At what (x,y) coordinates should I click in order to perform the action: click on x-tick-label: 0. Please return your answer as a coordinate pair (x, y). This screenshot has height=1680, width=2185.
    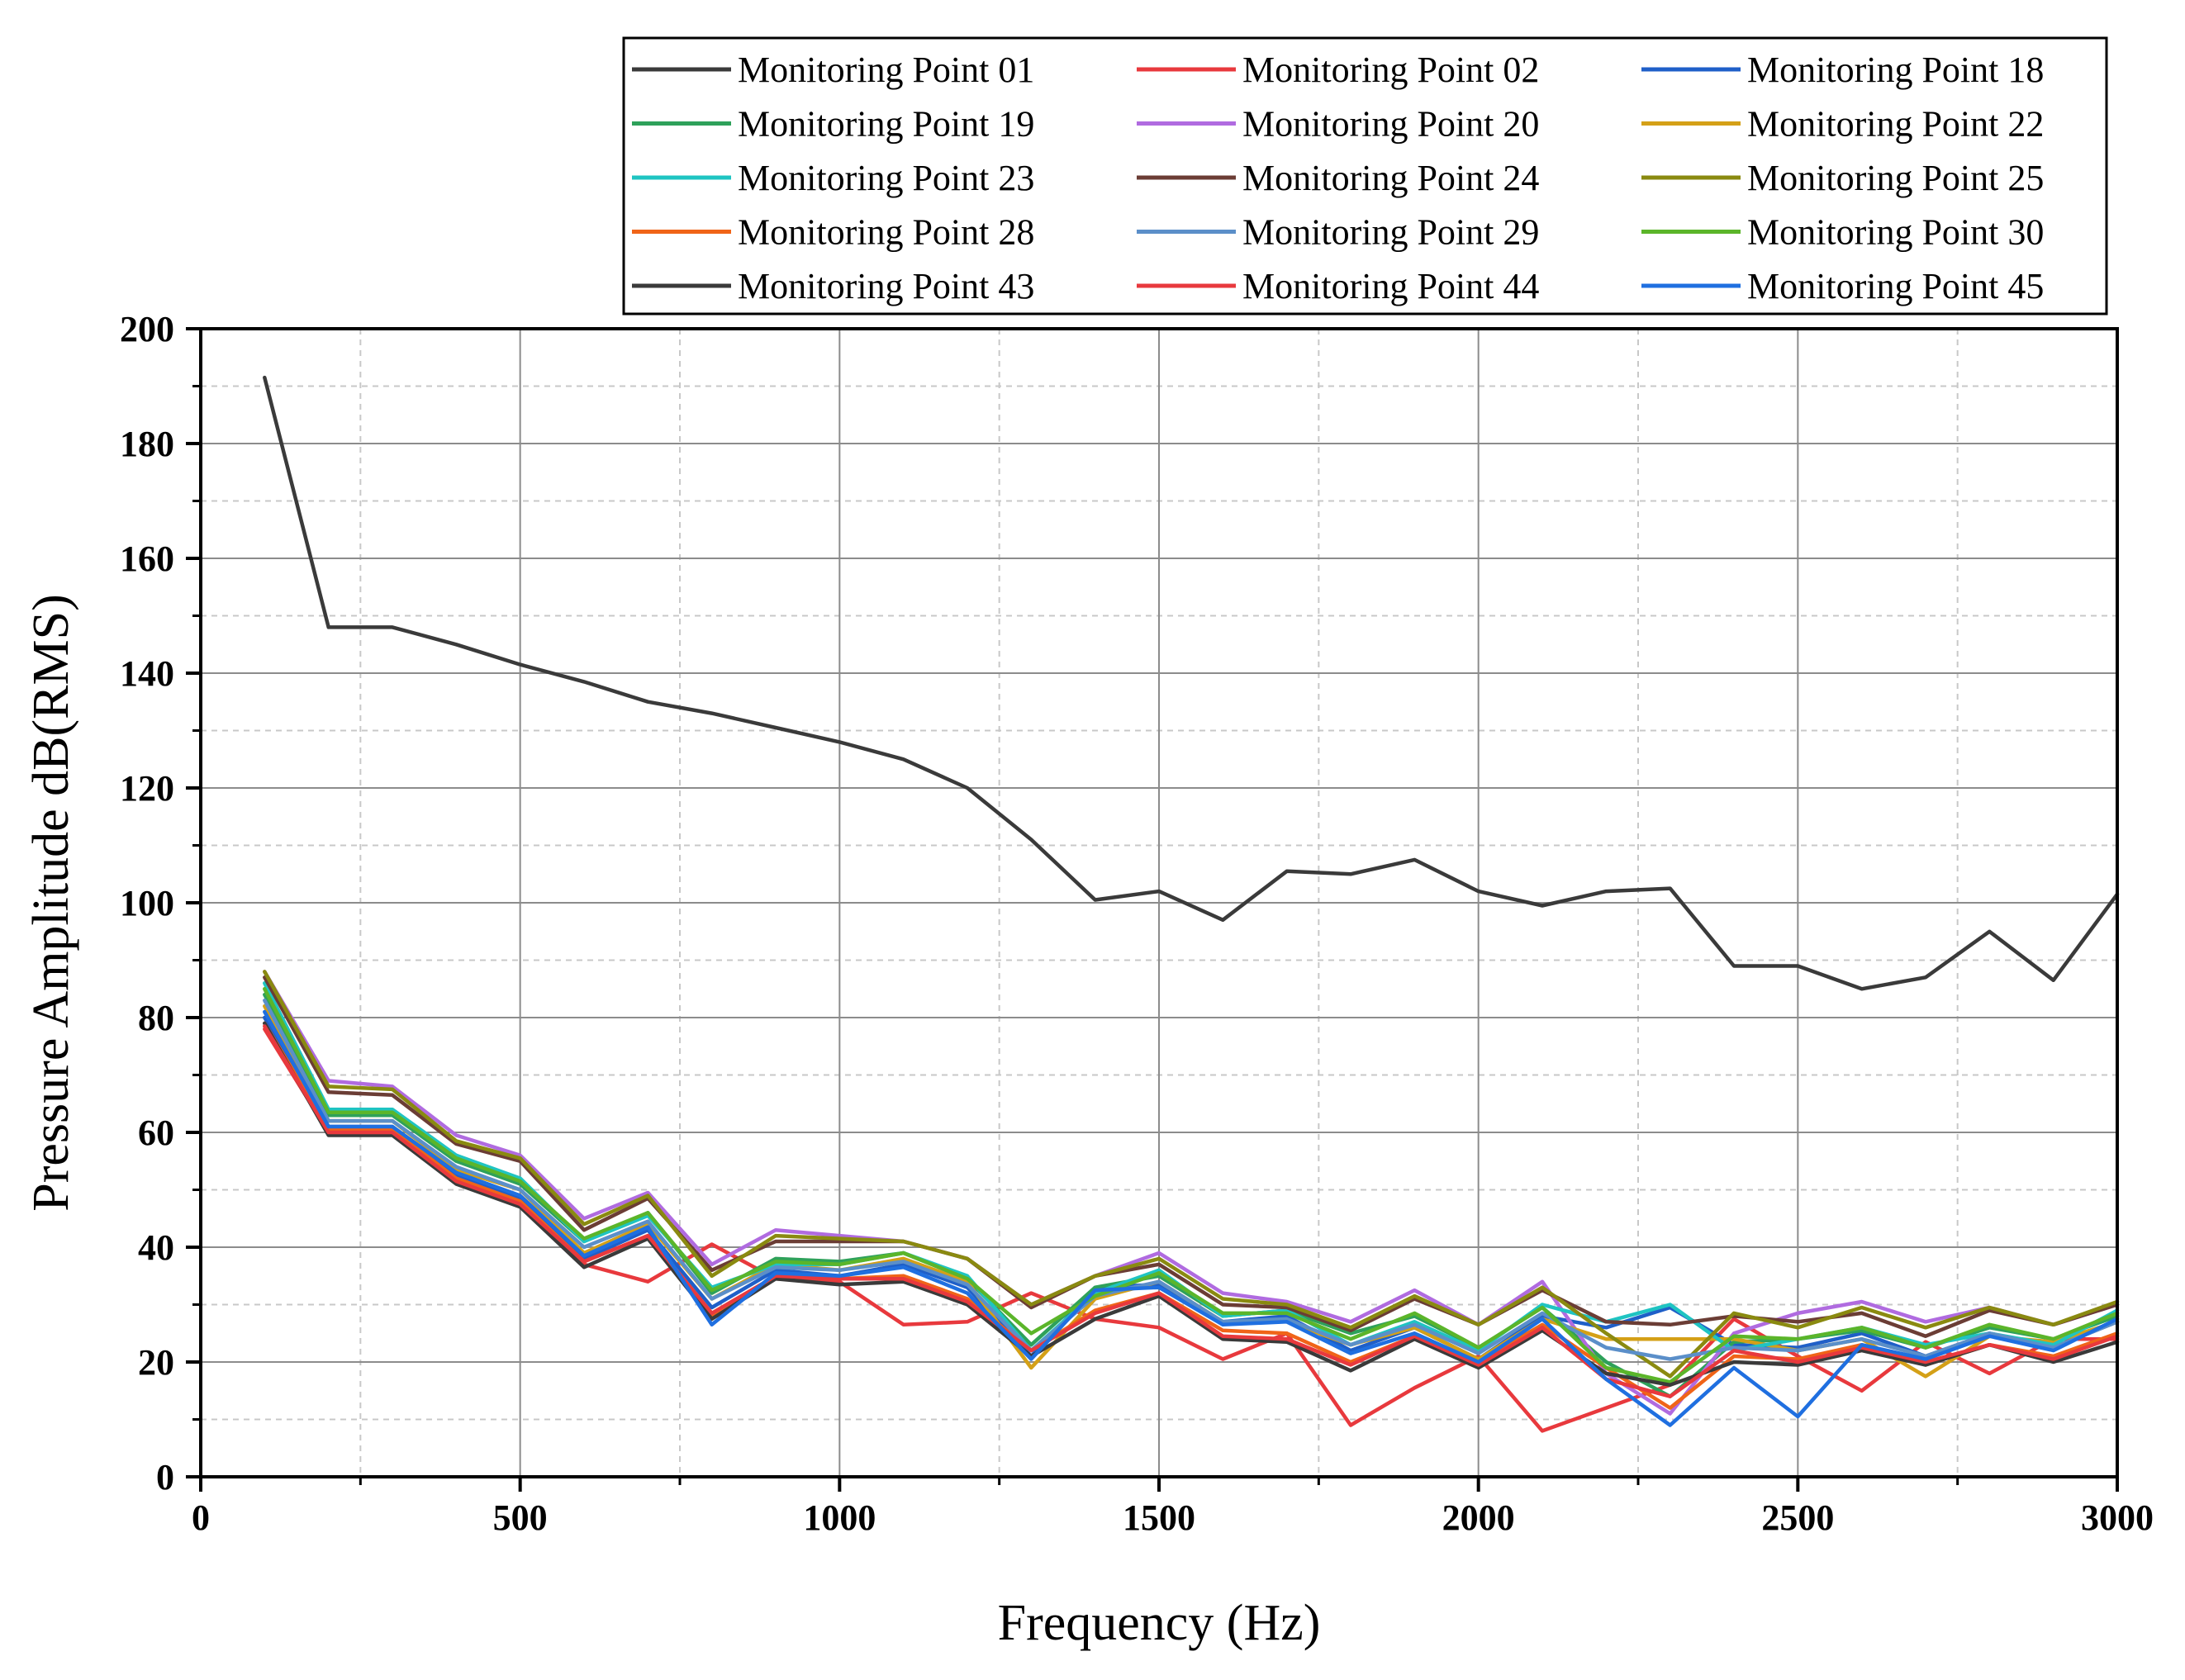
    Looking at the image, I should click on (201, 1517).